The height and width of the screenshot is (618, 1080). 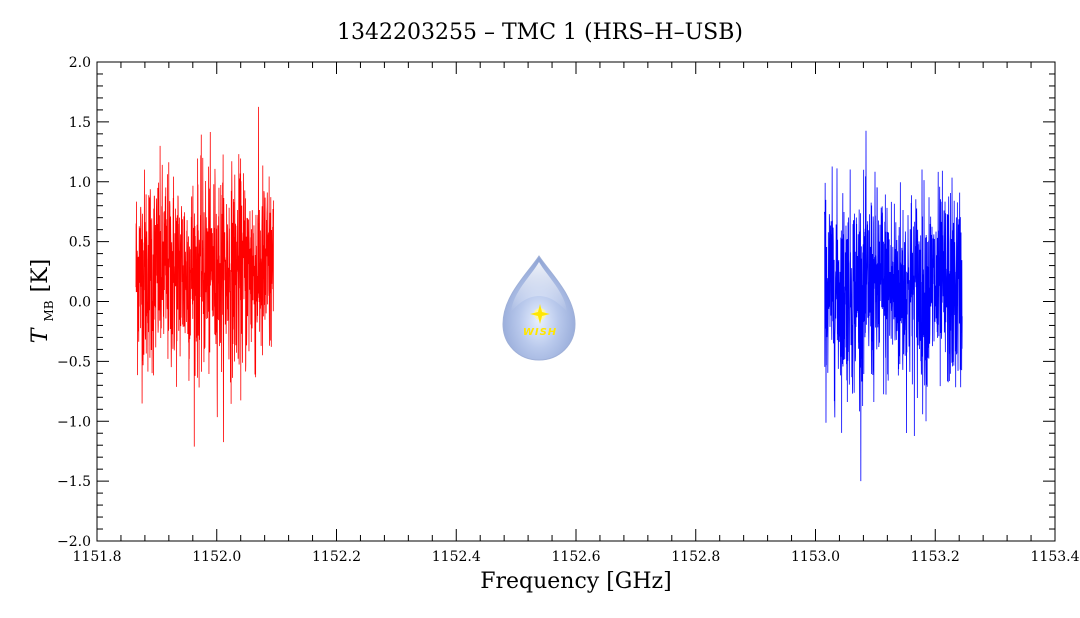 What do you see at coordinates (74, 362) in the screenshot?
I see `y-tick-label: −0.5` at bounding box center [74, 362].